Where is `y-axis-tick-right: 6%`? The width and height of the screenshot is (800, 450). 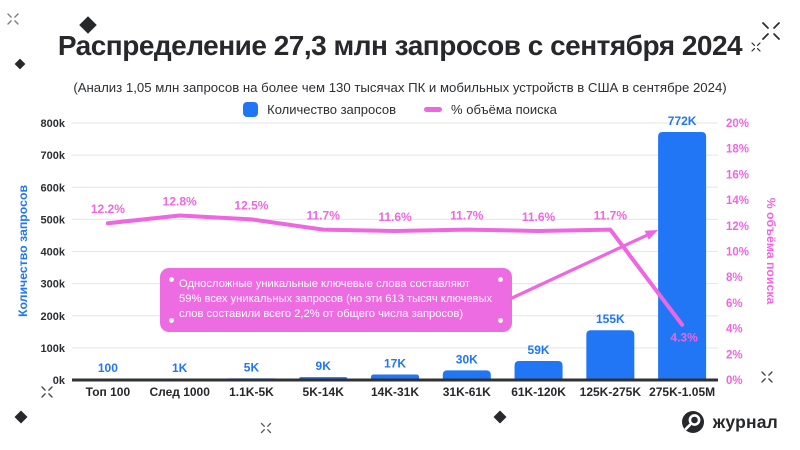 y-axis-tick-right: 6% is located at coordinates (734, 304).